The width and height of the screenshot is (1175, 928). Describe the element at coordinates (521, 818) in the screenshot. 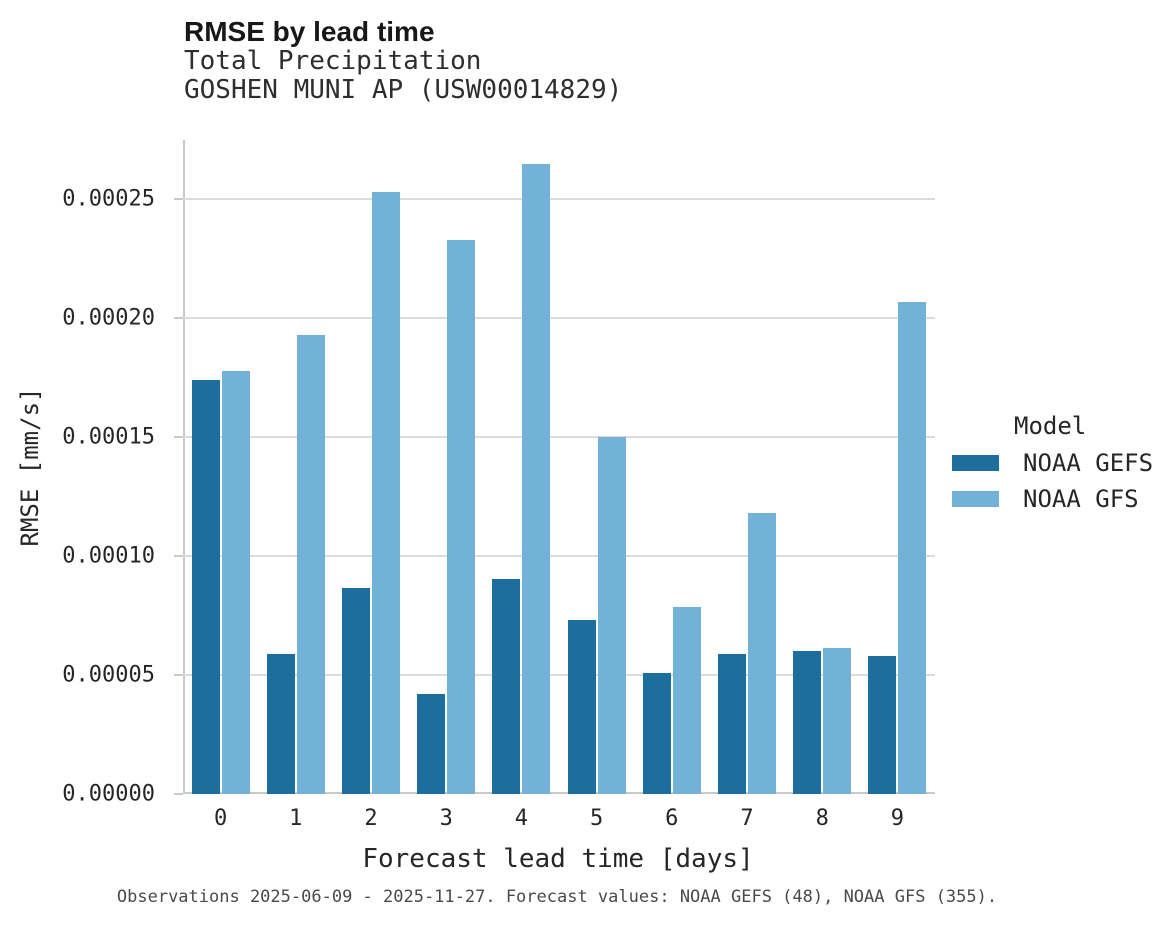

I see `x-tick-label-4: 4` at that location.